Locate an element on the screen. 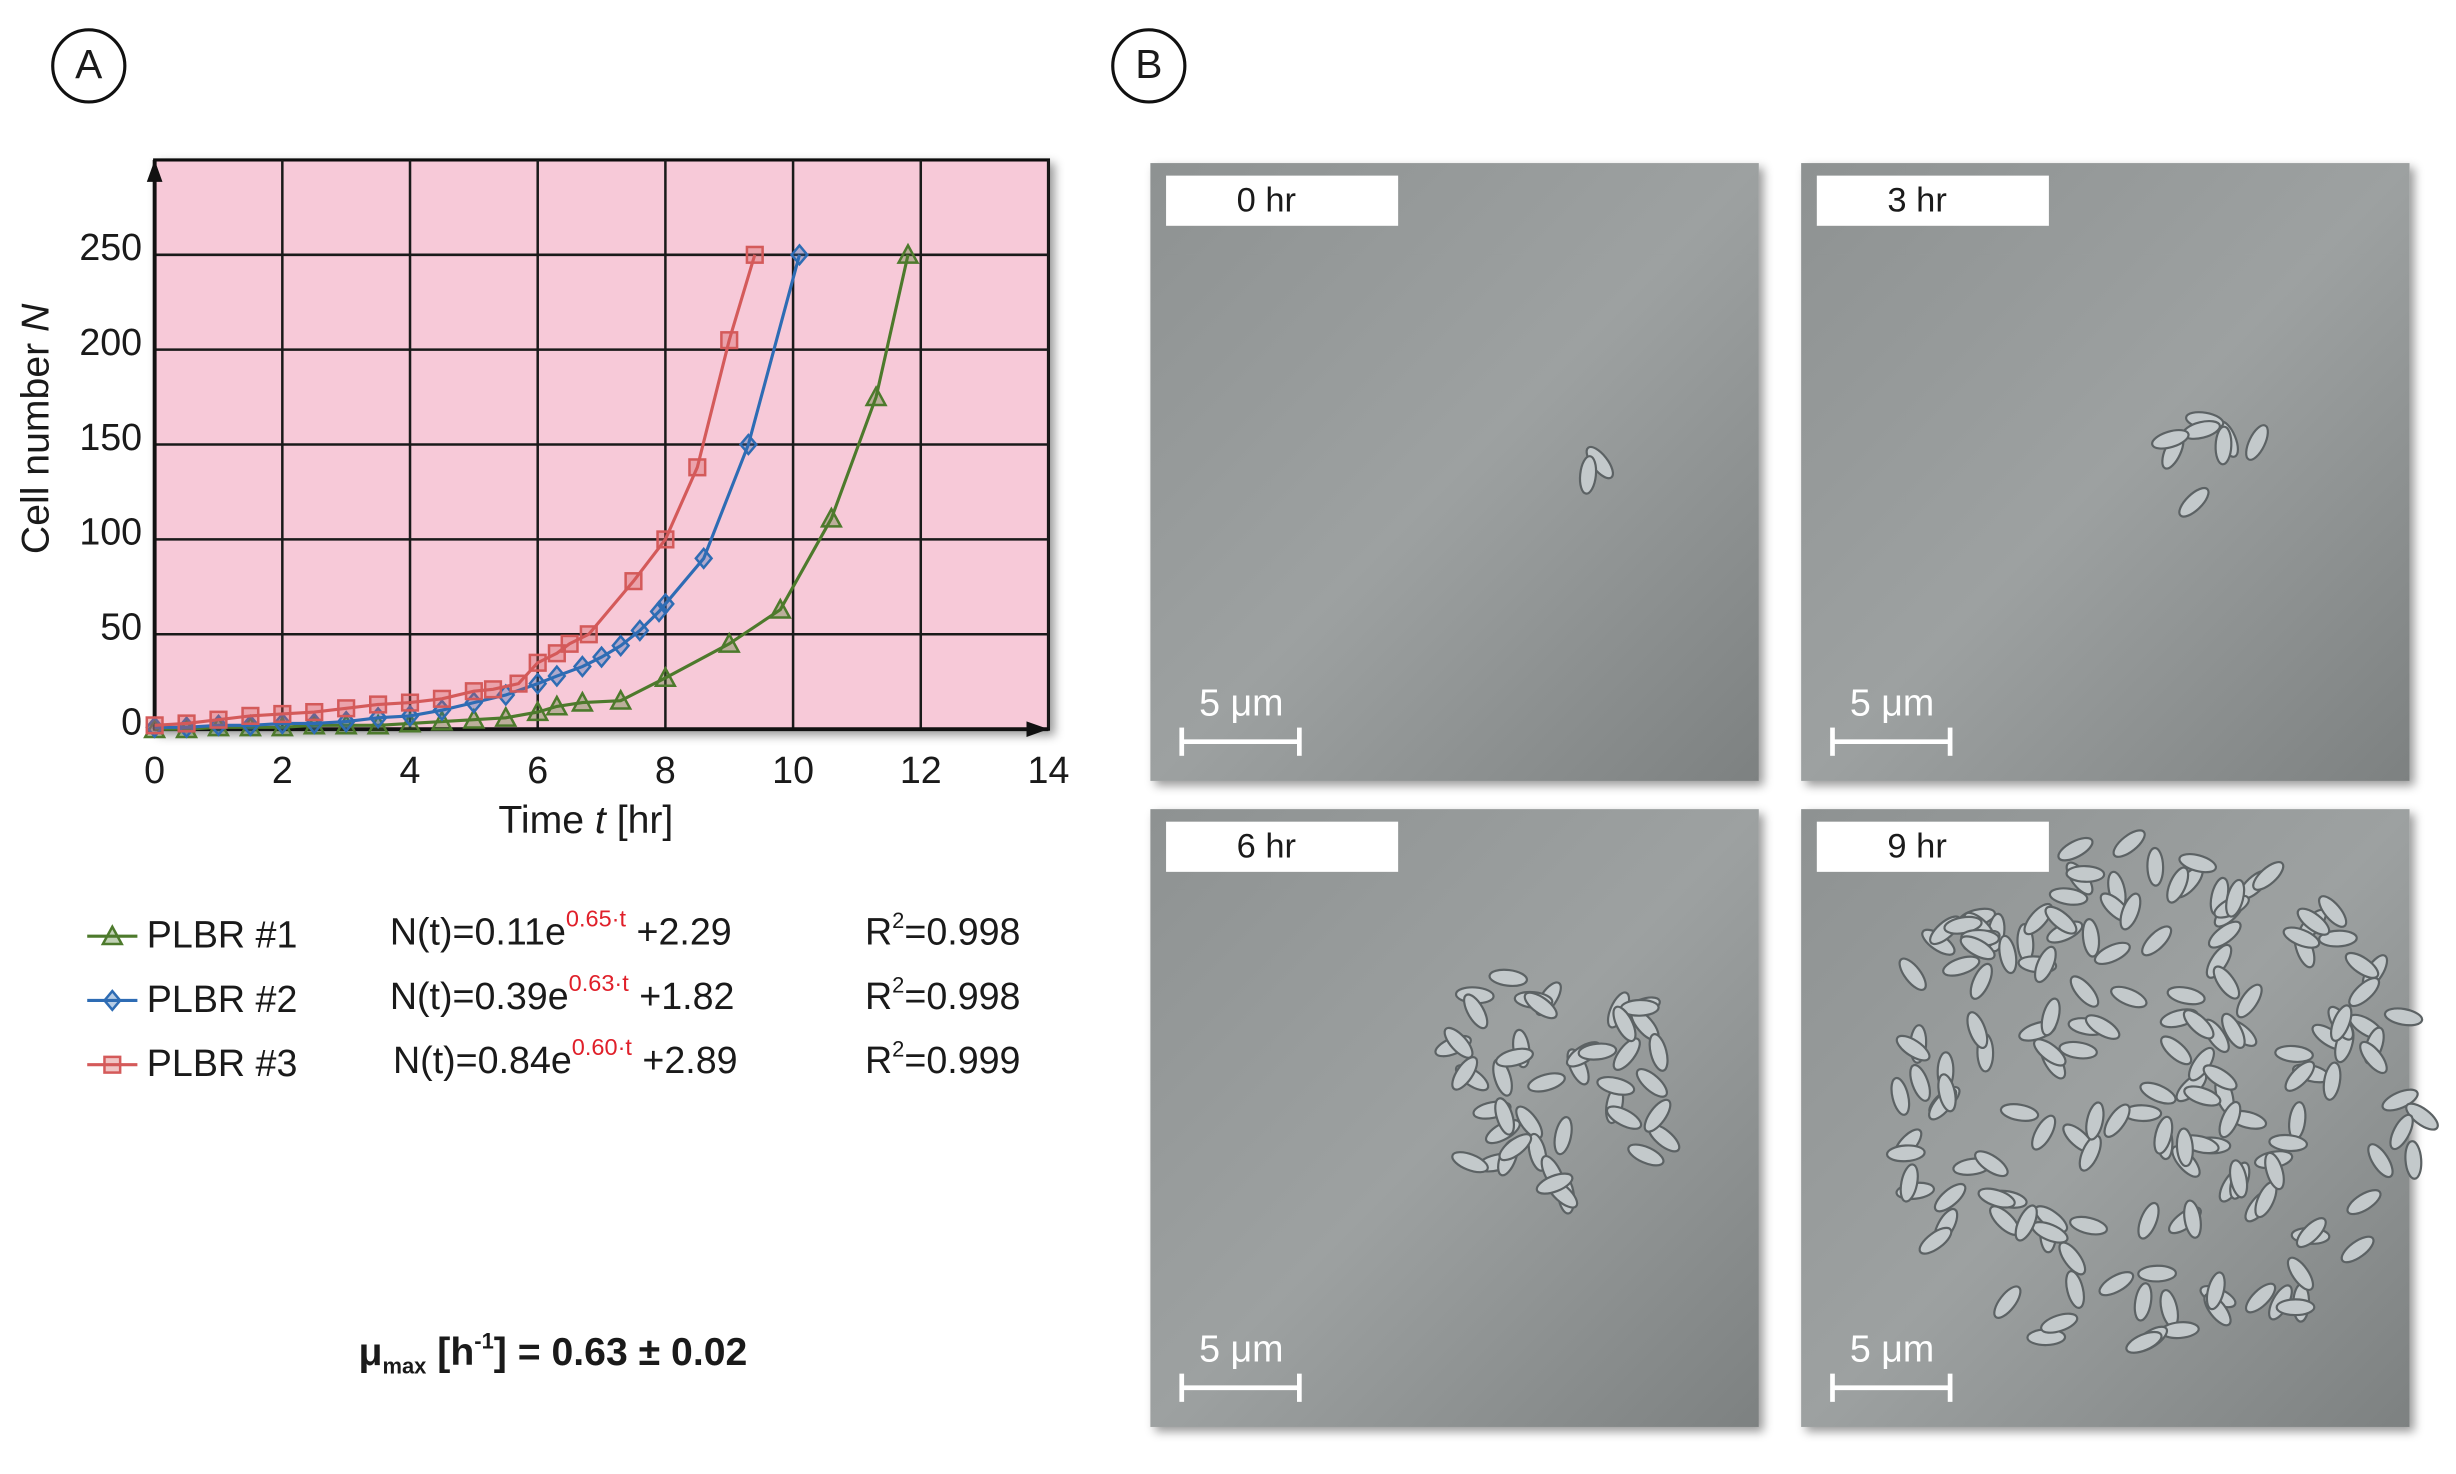 This screenshot has width=2456, height=1474. growth-rate-part: ] = 0.63 ± 0.02 is located at coordinates (621, 1352).